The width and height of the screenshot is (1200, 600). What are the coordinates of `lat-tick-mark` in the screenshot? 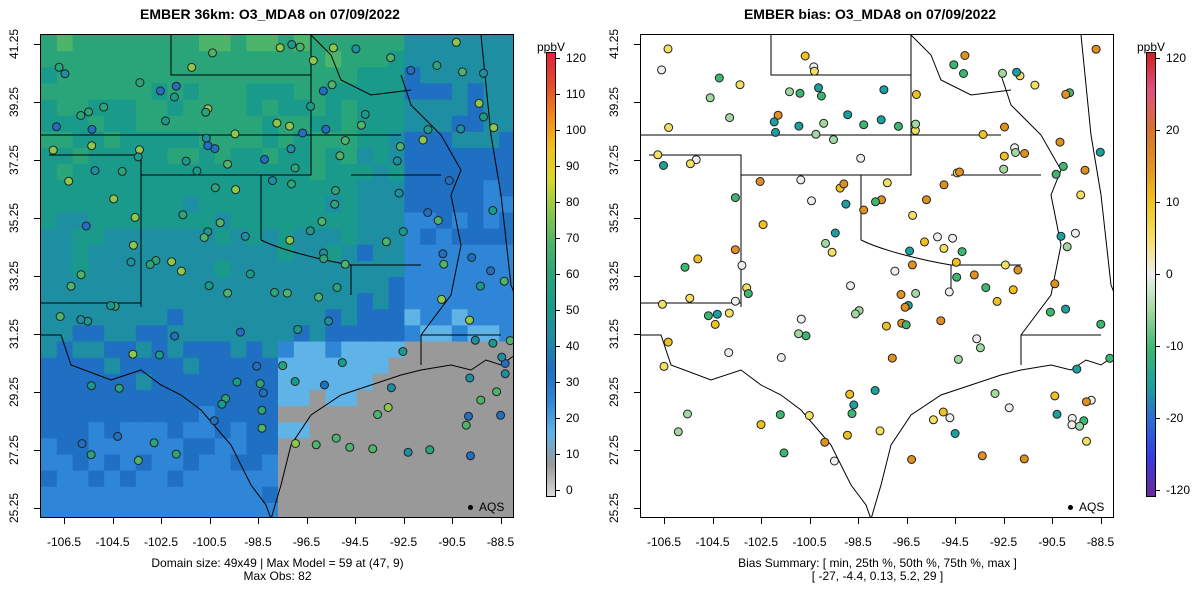 It's located at (37, 44).